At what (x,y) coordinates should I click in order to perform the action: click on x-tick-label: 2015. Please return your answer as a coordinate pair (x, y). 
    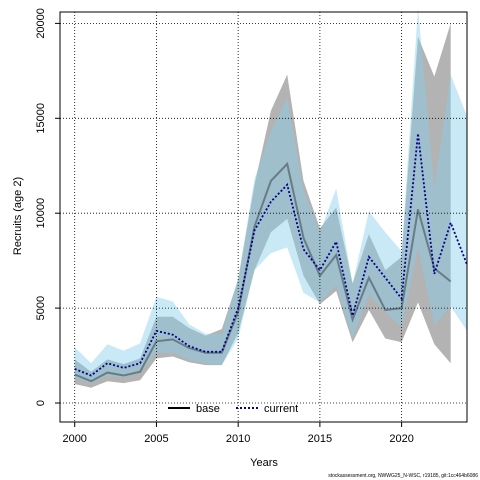
    Looking at the image, I should click on (320, 439).